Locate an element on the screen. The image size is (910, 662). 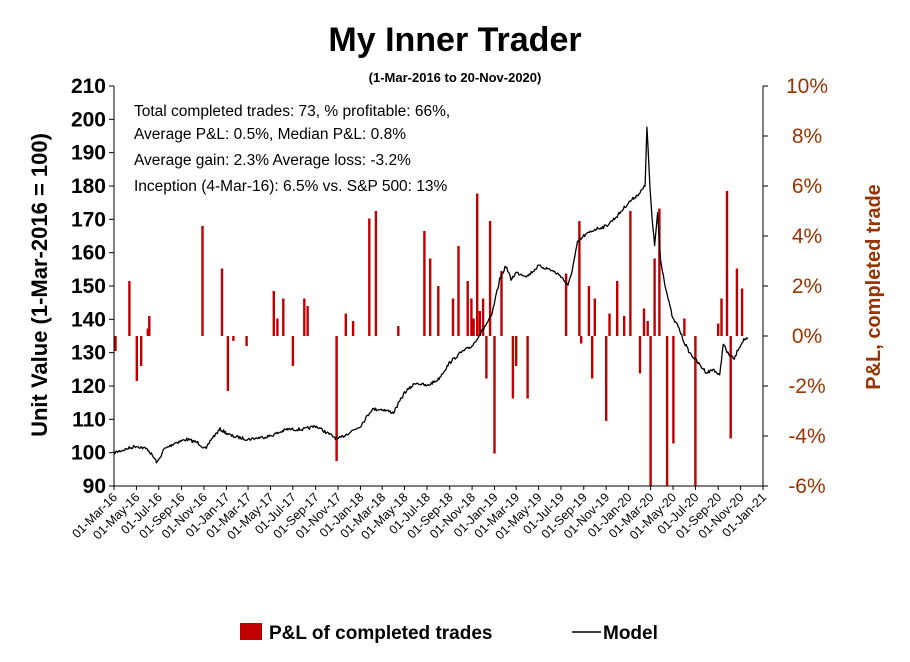
y2-tick-label: 4% is located at coordinates (807, 236).